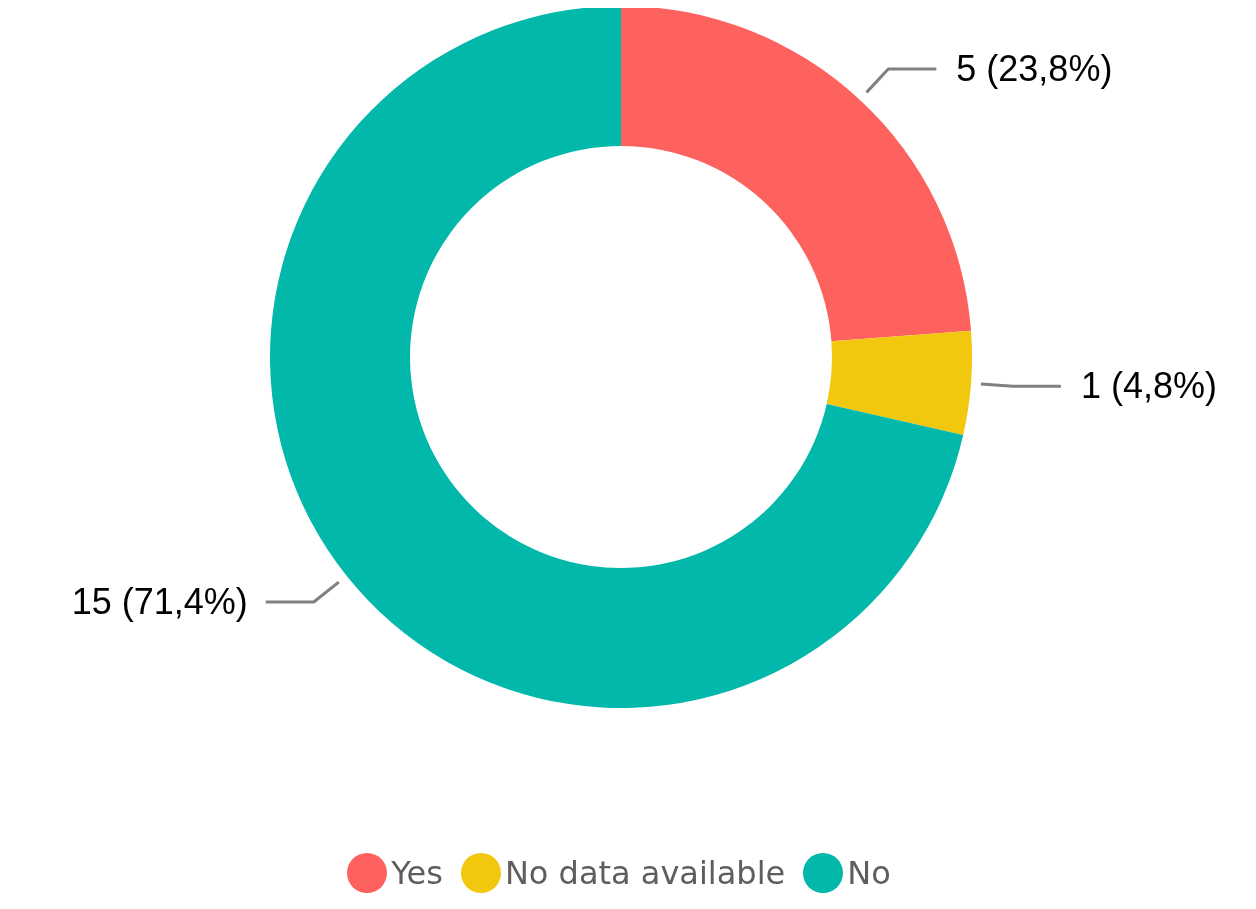  What do you see at coordinates (1034, 68) in the screenshot?
I see `data-label: 5 (23,8%)` at bounding box center [1034, 68].